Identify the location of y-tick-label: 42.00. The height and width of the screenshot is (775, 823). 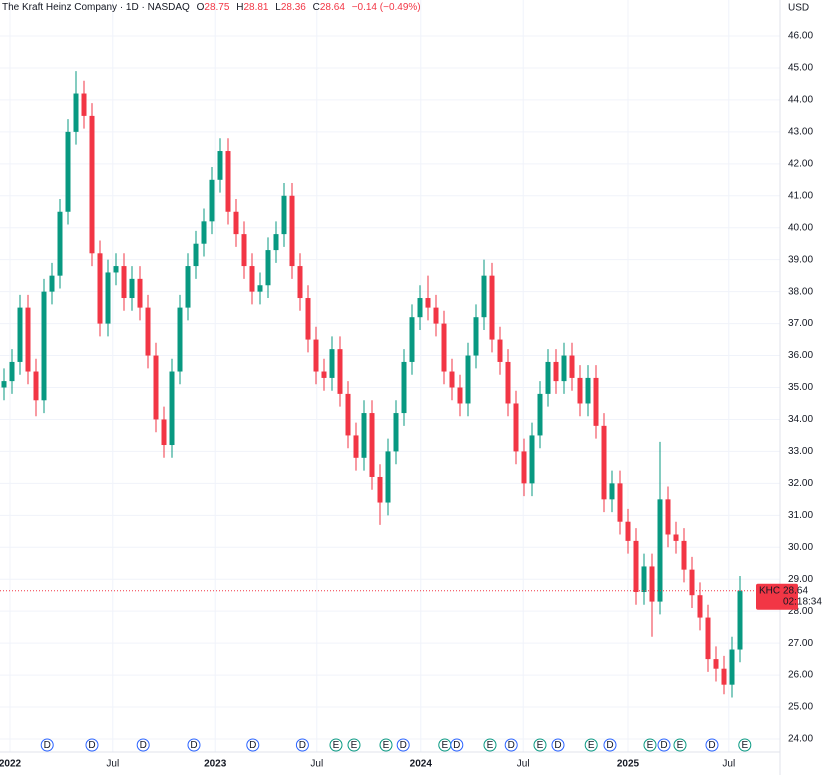
(800, 163).